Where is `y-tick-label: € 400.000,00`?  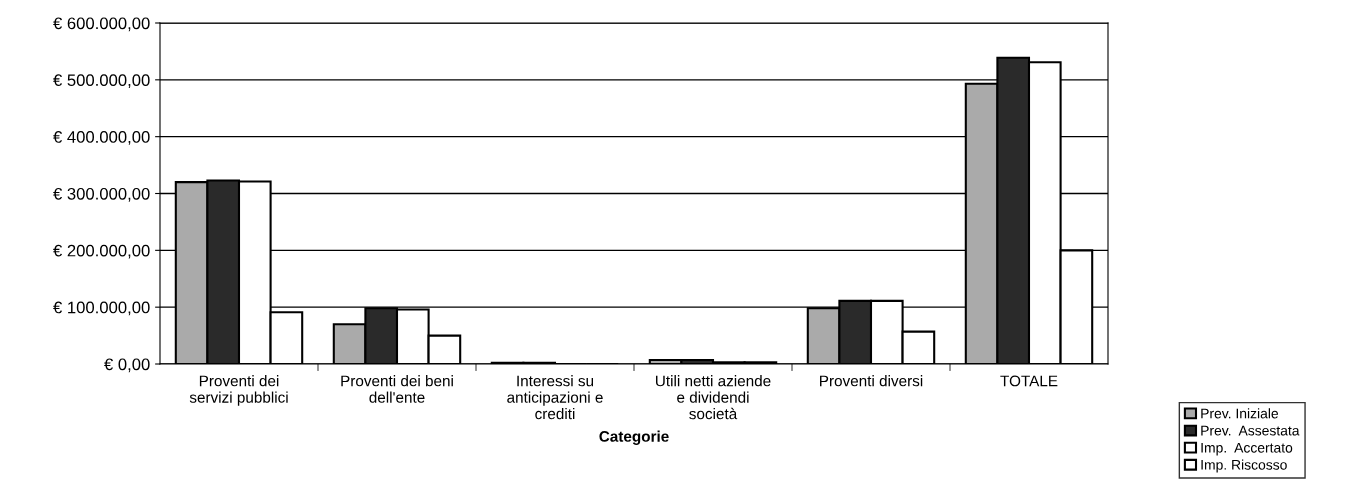
y-tick-label: € 400.000,00 is located at coordinates (101, 138).